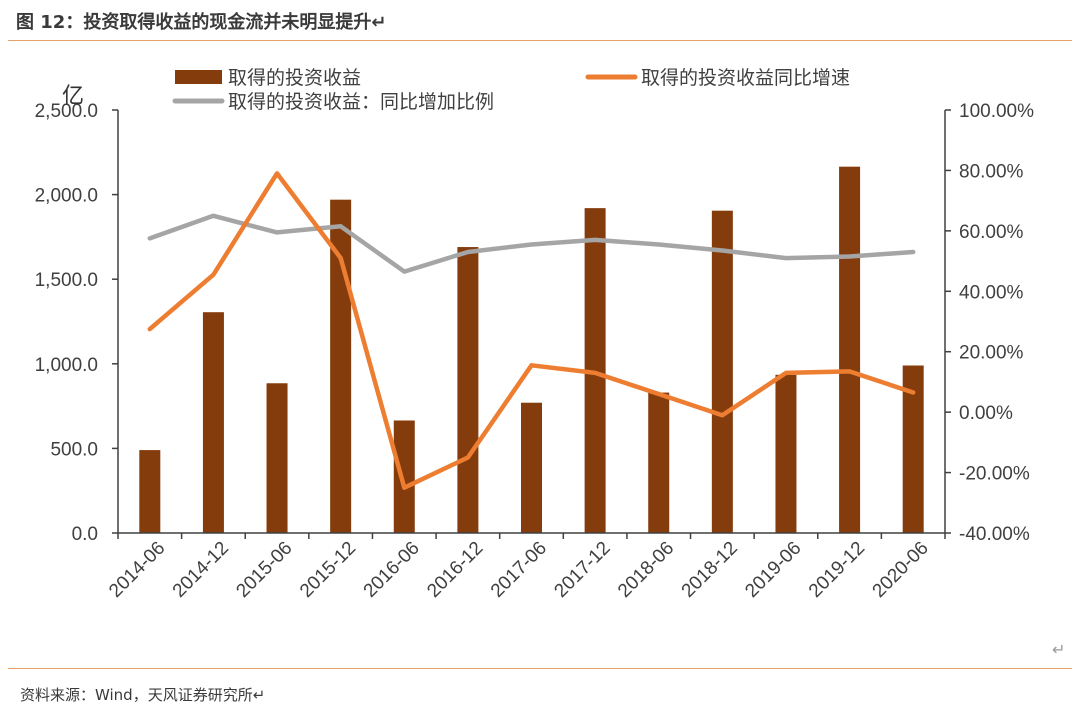  I want to click on left-tick-label: 0.0, so click(85, 534).